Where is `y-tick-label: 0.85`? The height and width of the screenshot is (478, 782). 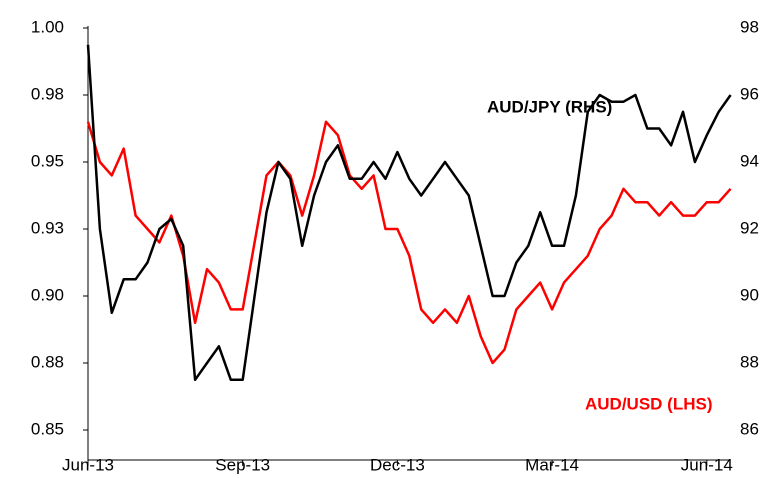
y-tick-label: 0.85 is located at coordinates (47, 428).